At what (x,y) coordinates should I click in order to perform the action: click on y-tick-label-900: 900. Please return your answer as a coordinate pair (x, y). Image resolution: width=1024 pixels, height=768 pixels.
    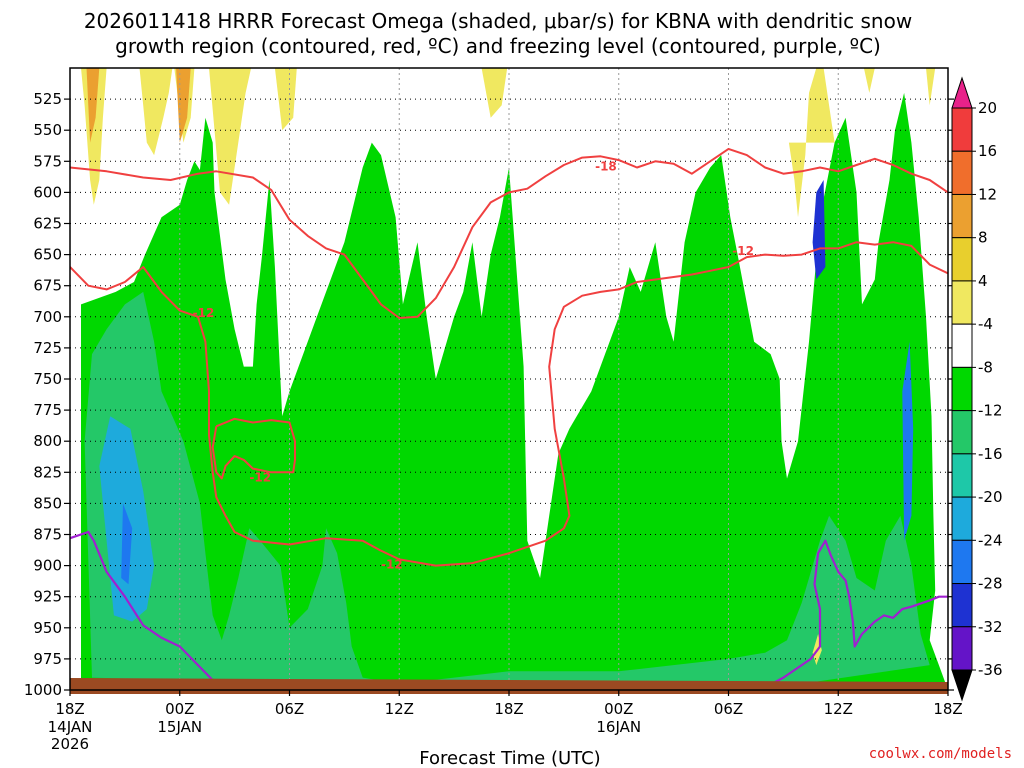
    Looking at the image, I should click on (47, 566).